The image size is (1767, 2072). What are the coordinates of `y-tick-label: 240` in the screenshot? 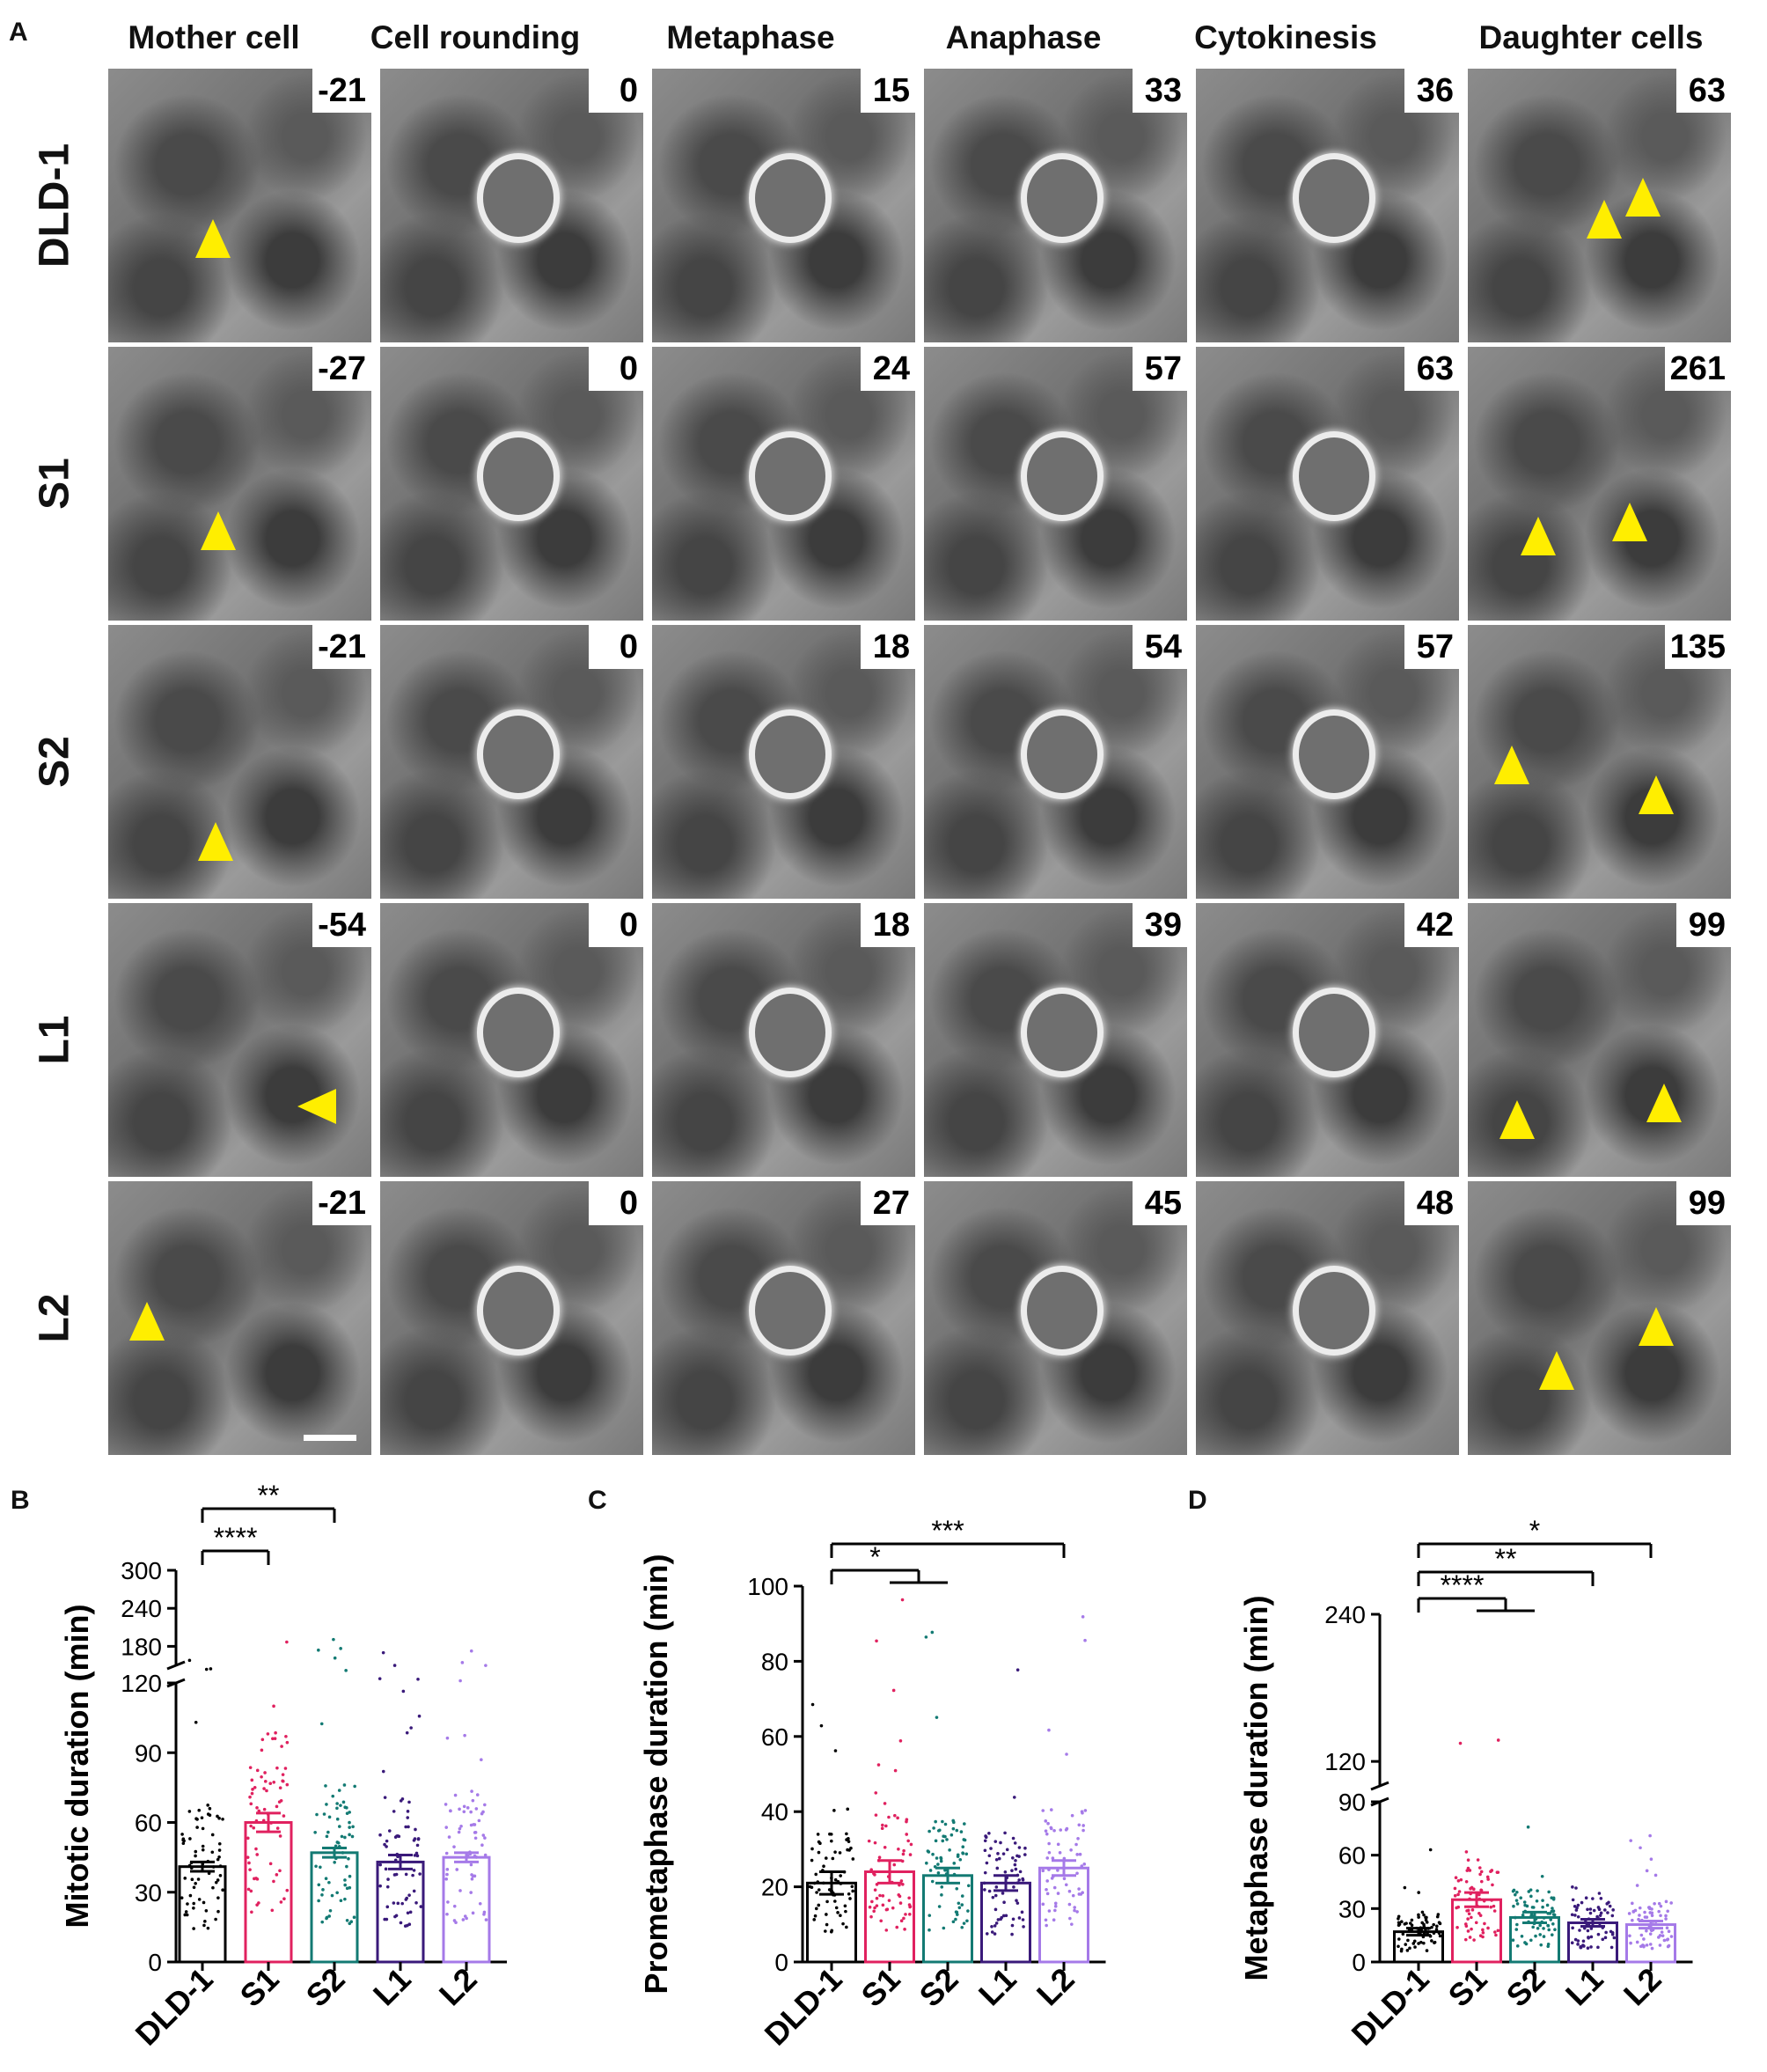 It's located at (141, 1608).